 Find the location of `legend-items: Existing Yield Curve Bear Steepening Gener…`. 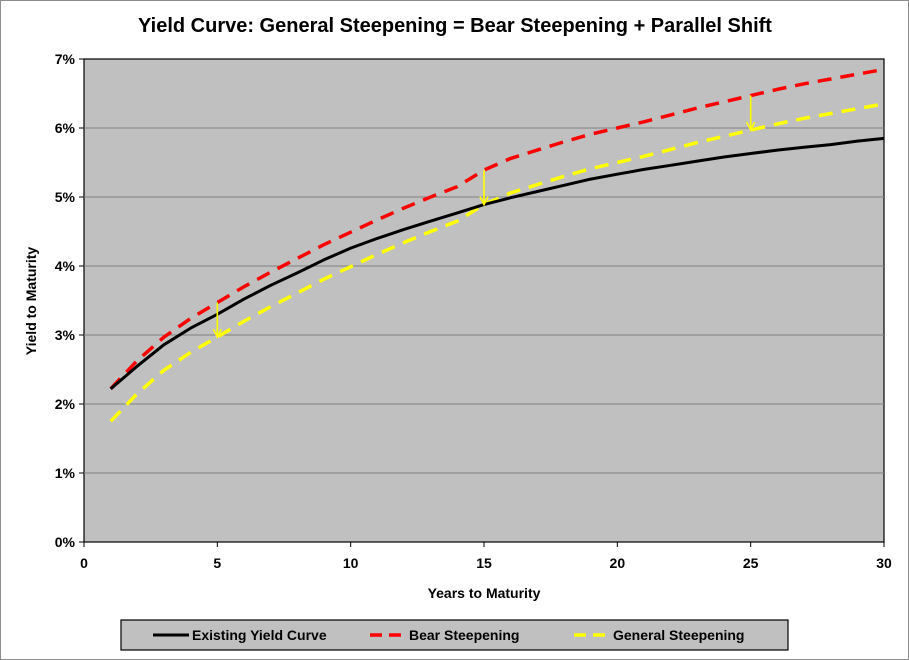

legend-items: Existing Yield Curve Bear Steepening Gener… is located at coordinates (448, 635).